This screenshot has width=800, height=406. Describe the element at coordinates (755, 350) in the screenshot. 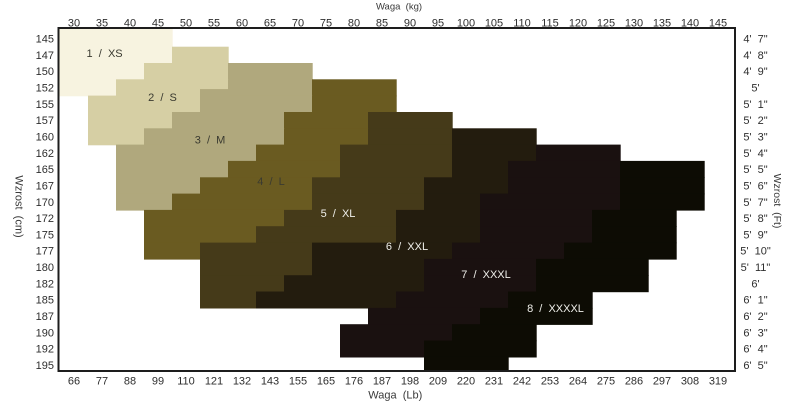

I see `svg-text: 6' 4"` at that location.